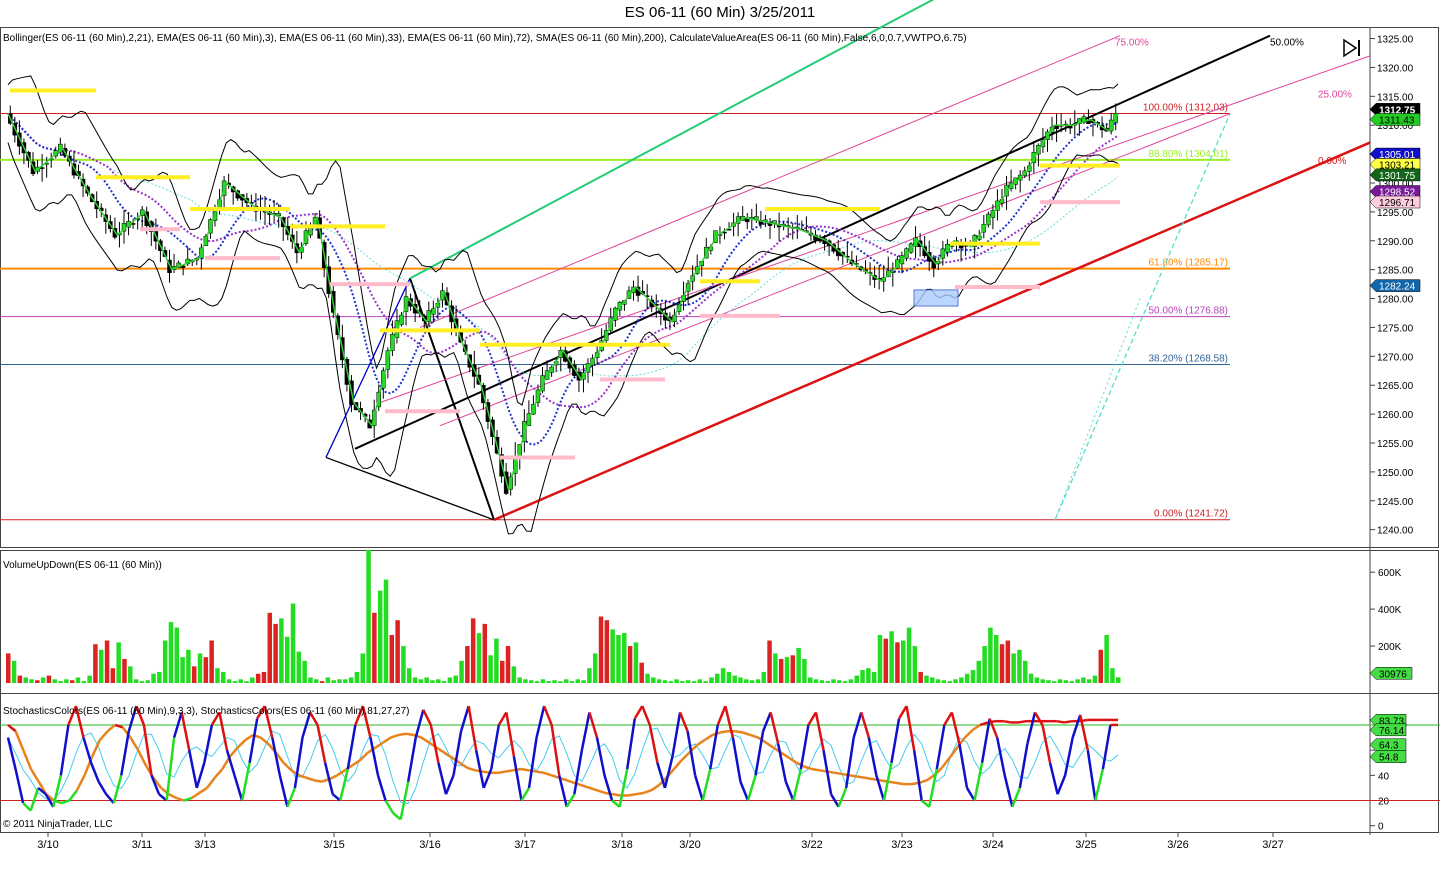  What do you see at coordinates (1395, 444) in the screenshot?
I see `price-axis-label: 1255.00` at bounding box center [1395, 444].